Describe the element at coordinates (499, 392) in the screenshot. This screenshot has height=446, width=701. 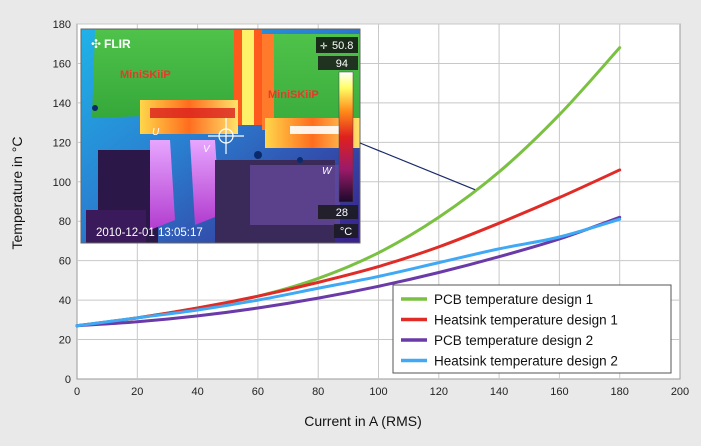
I see `x-tick-label: 140` at that location.